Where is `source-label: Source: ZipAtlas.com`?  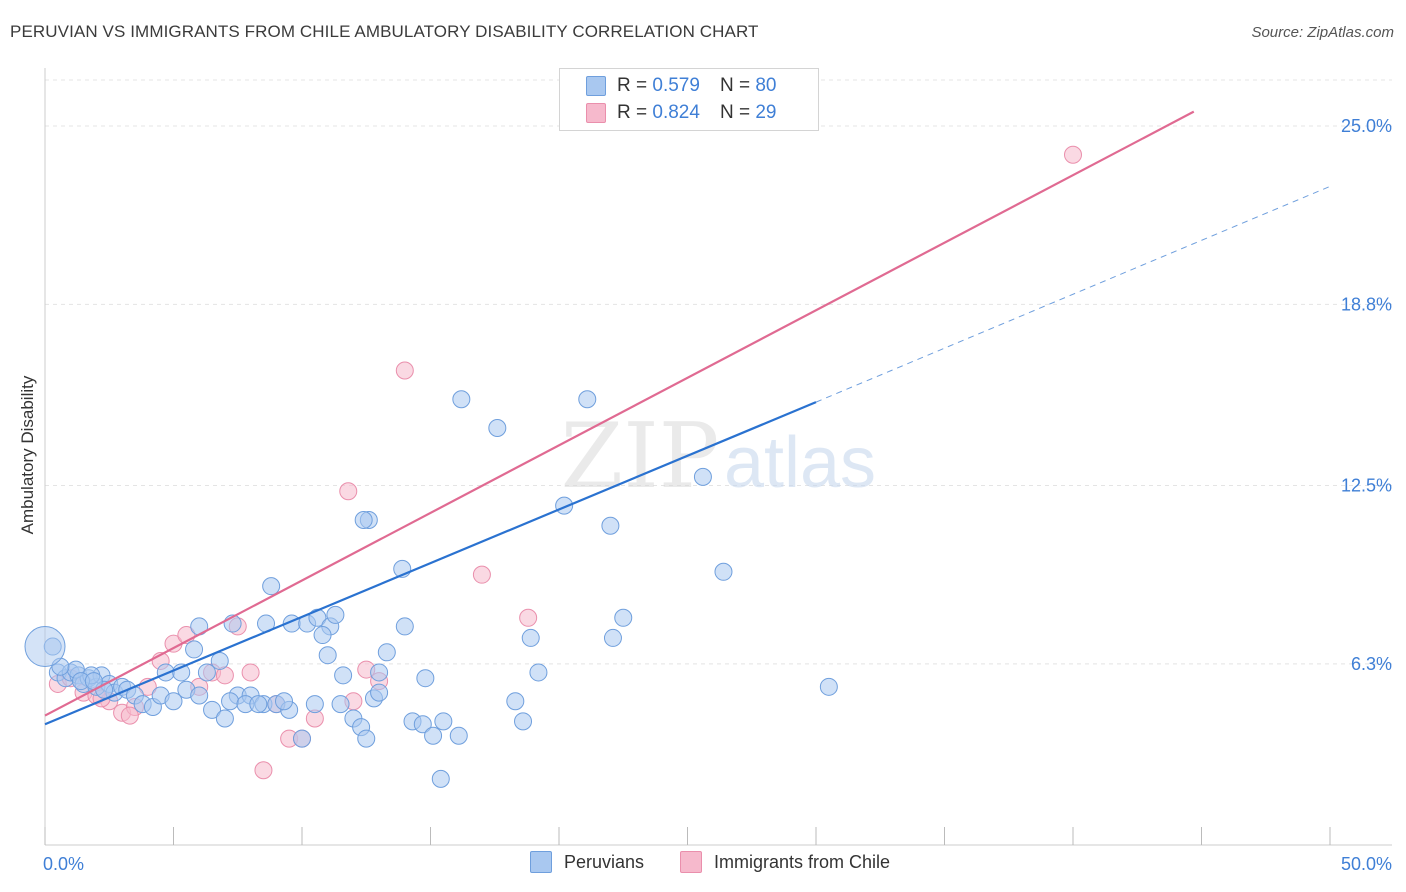 source-label: Source: ZipAtlas.com is located at coordinates (1322, 32).